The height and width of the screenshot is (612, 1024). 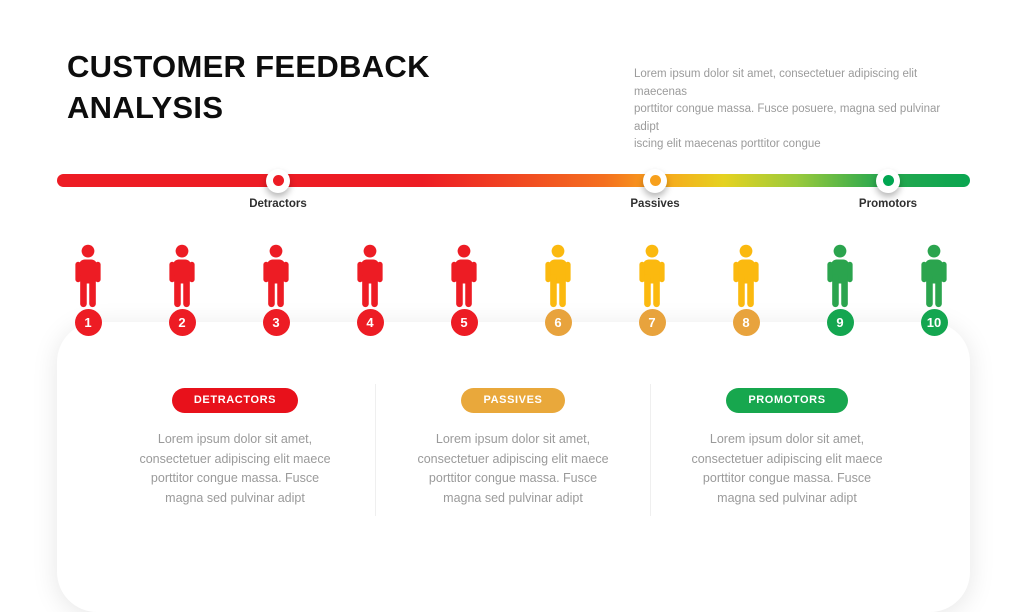 I want to click on score-column-3: 3, so click(x=276, y=290).